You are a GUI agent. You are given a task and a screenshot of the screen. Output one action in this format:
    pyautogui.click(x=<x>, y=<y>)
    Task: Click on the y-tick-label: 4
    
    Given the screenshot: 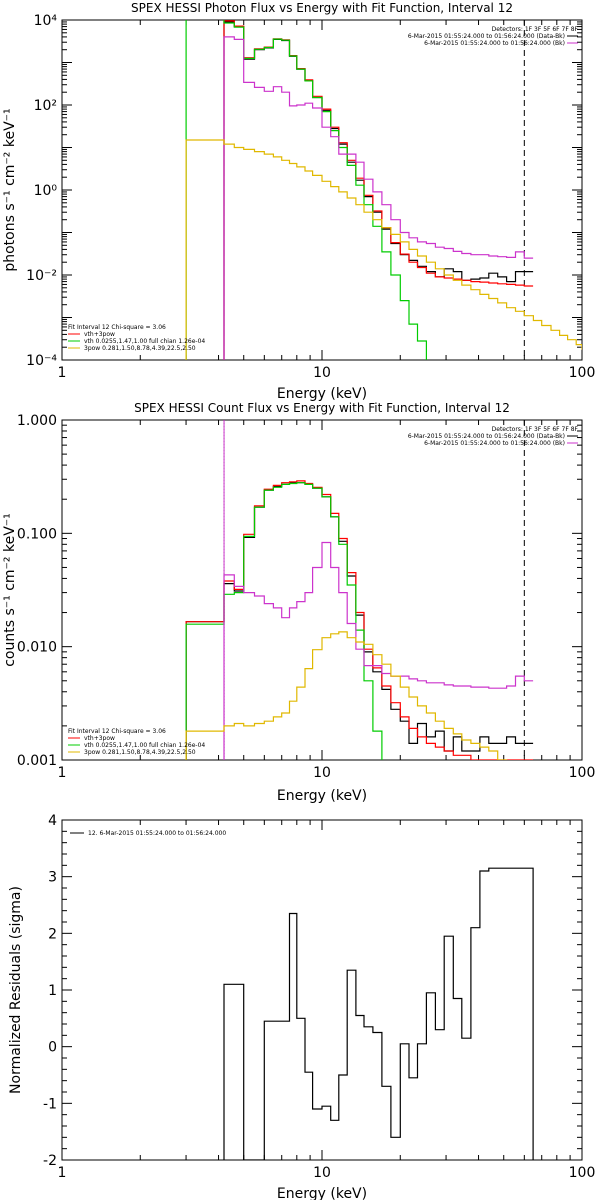 What is the action you would take?
    pyautogui.click(x=52, y=821)
    